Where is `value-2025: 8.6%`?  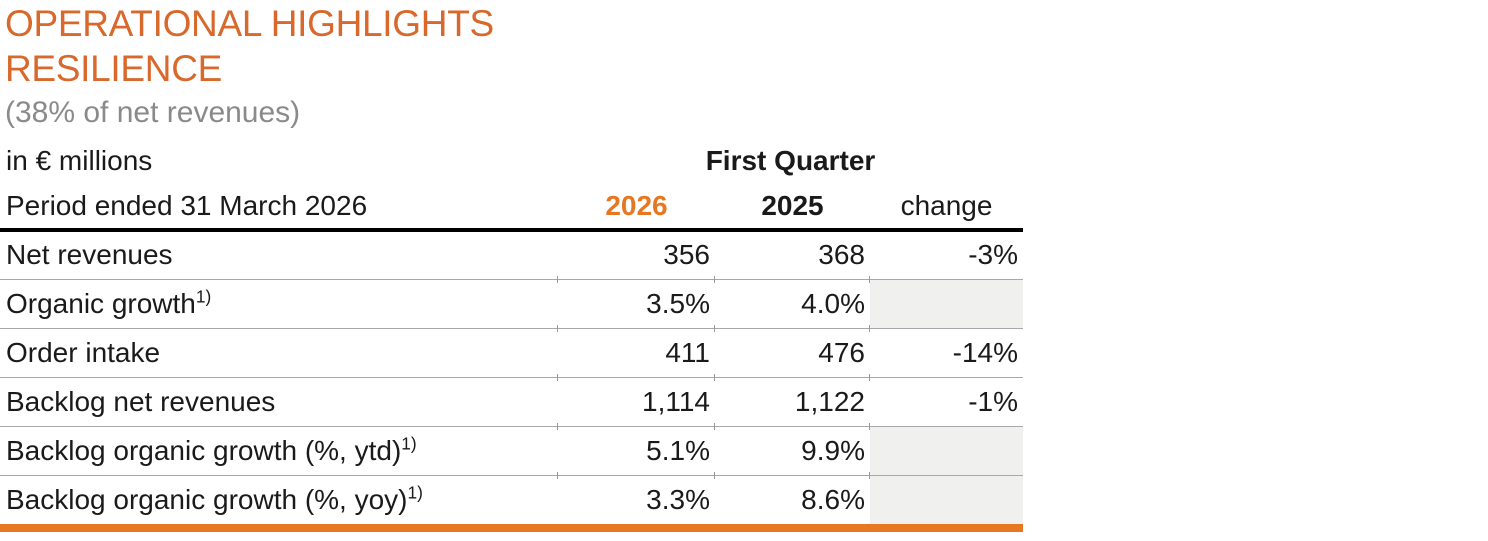 value-2025: 8.6% is located at coordinates (792, 498).